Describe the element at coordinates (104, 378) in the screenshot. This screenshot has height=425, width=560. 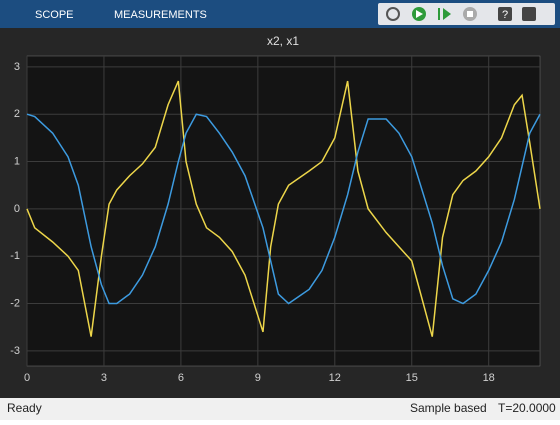
I see `x-tick-label: 3` at that location.